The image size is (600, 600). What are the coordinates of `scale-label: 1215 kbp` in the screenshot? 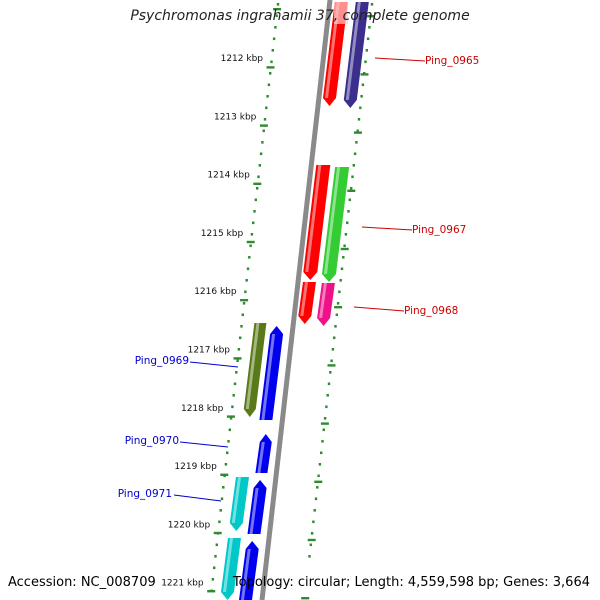 It's located at (222, 234).